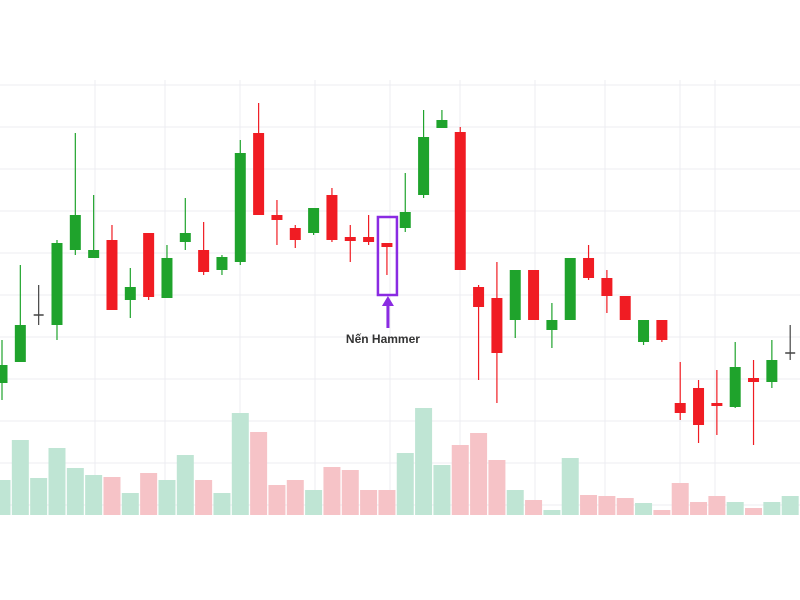 This screenshot has height=600, width=800. What do you see at coordinates (387, 301) in the screenshot?
I see `arrow-head` at bounding box center [387, 301].